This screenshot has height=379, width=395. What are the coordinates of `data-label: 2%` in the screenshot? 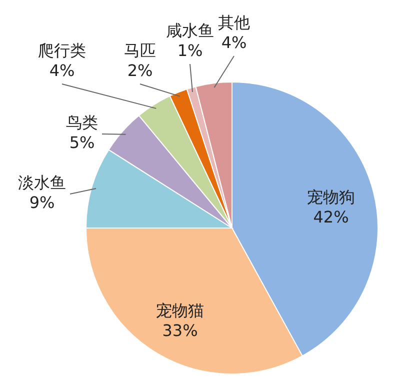 It's located at (140, 70).